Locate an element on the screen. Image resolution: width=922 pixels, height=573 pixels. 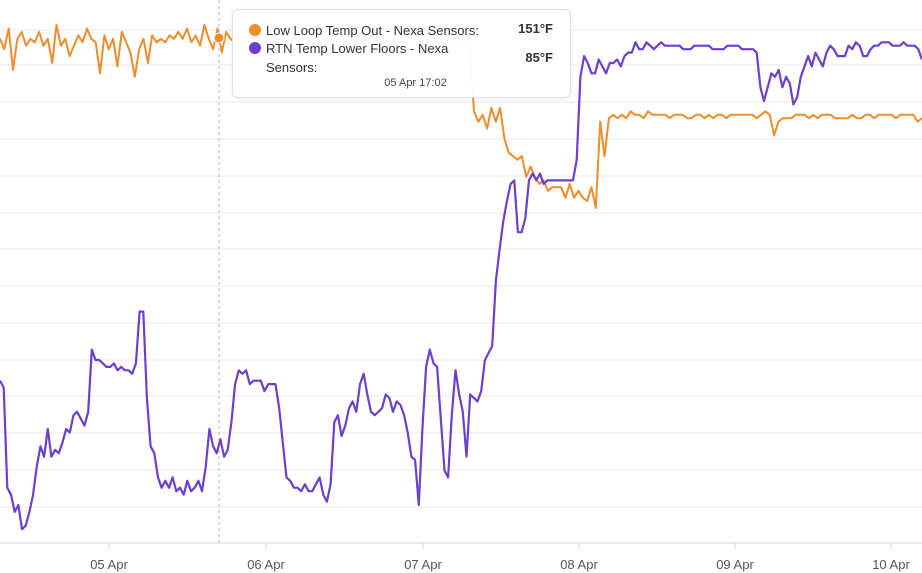
x-tick-label: 06 Apr is located at coordinates (266, 564).